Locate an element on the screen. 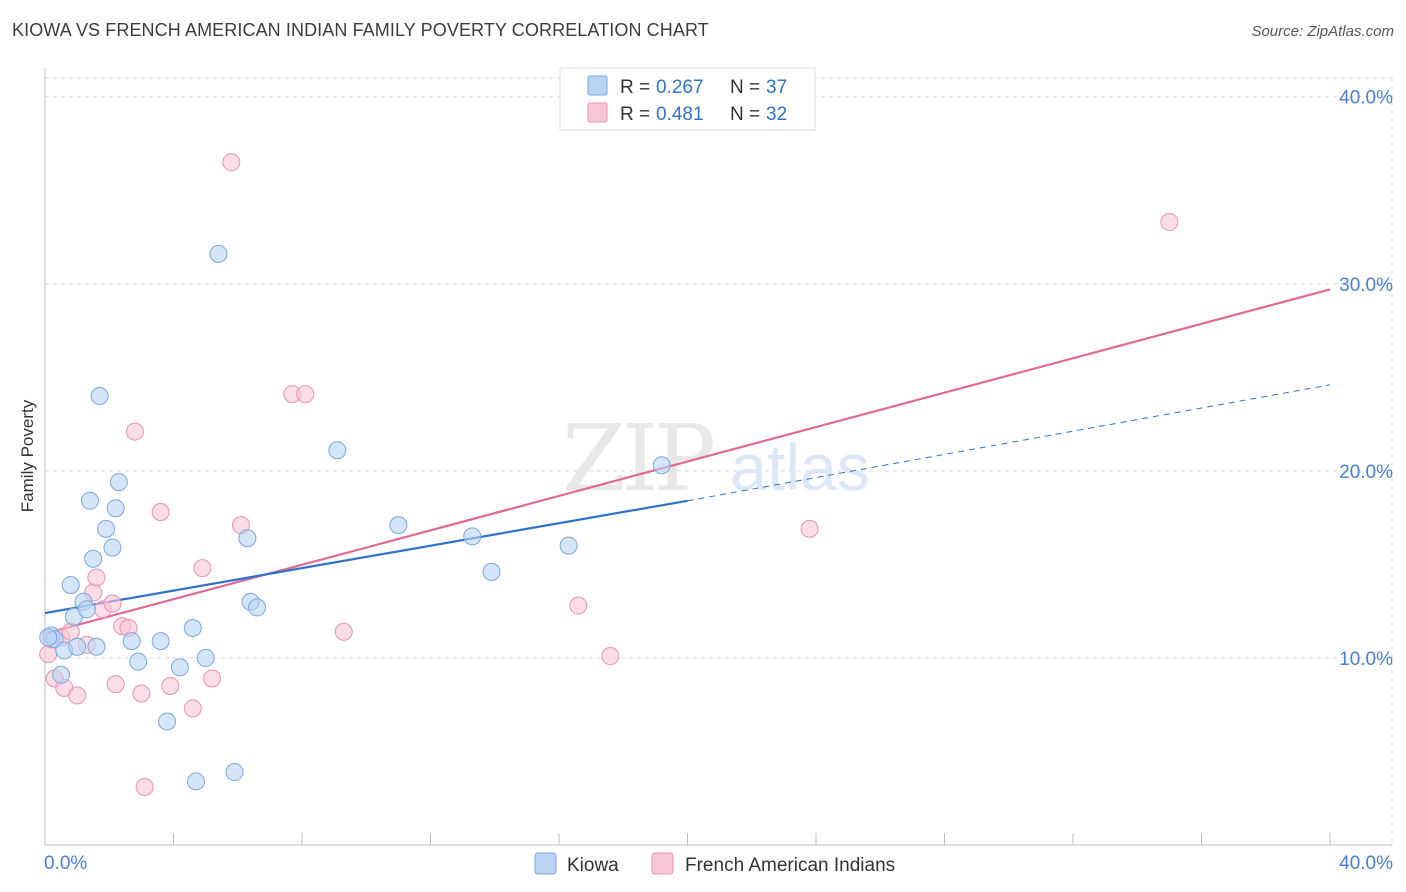 The width and height of the screenshot is (1406, 892). y-tick-label: 30.0% is located at coordinates (1366, 285).